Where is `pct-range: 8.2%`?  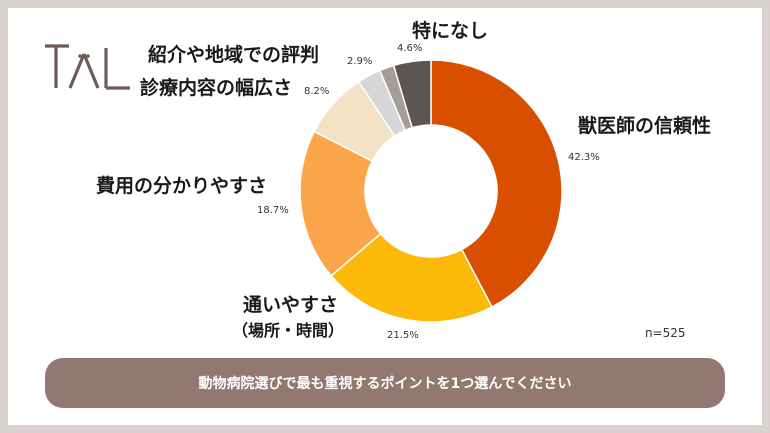 pct-range: 8.2% is located at coordinates (317, 91).